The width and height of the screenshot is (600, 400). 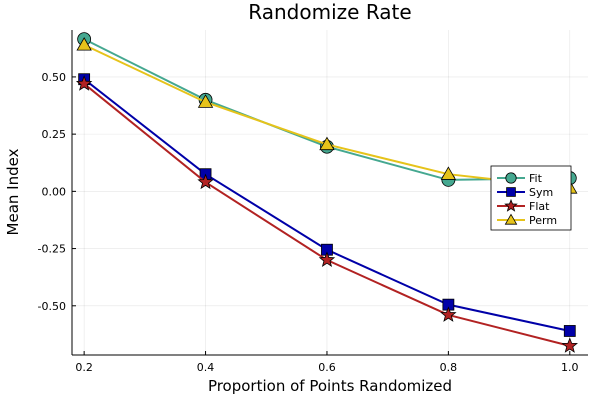 What do you see at coordinates (539, 206) in the screenshot?
I see `legend-label: Flat` at bounding box center [539, 206].